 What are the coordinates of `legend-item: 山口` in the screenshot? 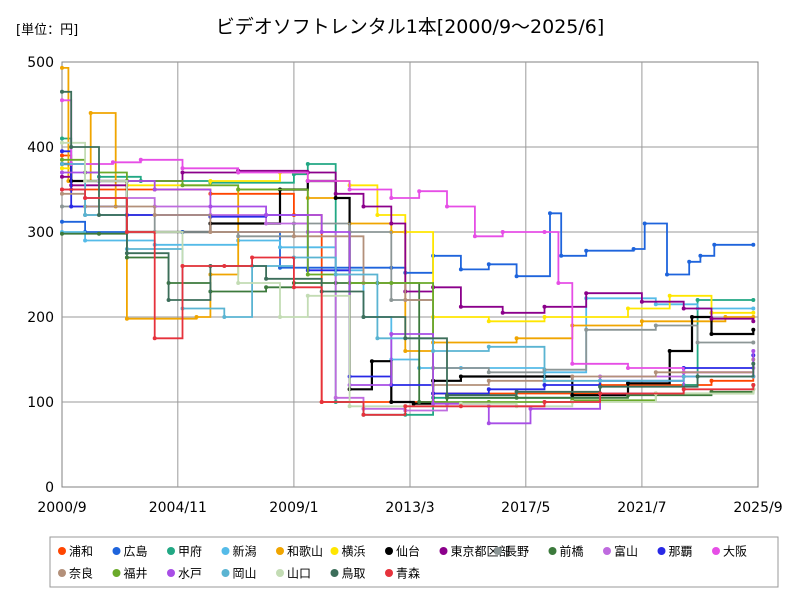 It's located at (293, 574).